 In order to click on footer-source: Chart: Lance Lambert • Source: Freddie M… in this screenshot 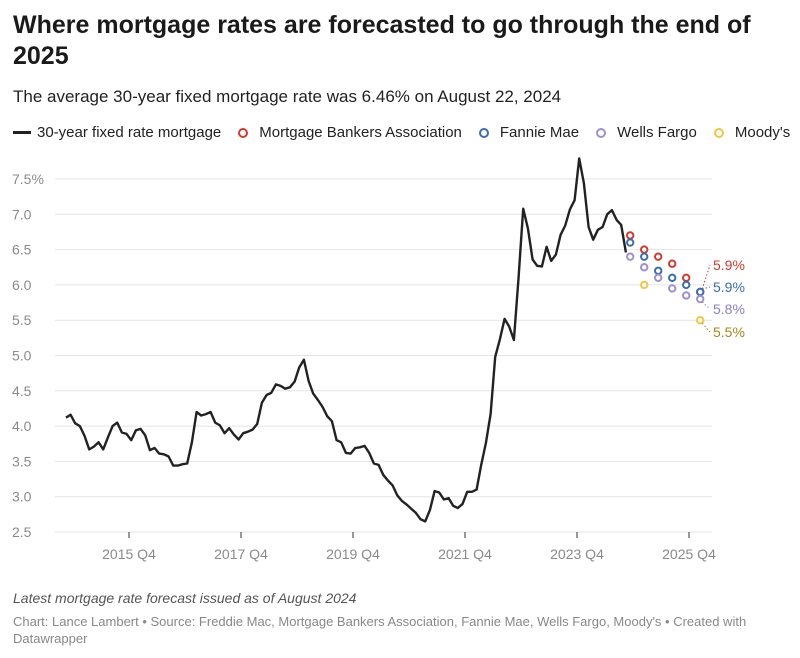, I will do `click(380, 630)`.